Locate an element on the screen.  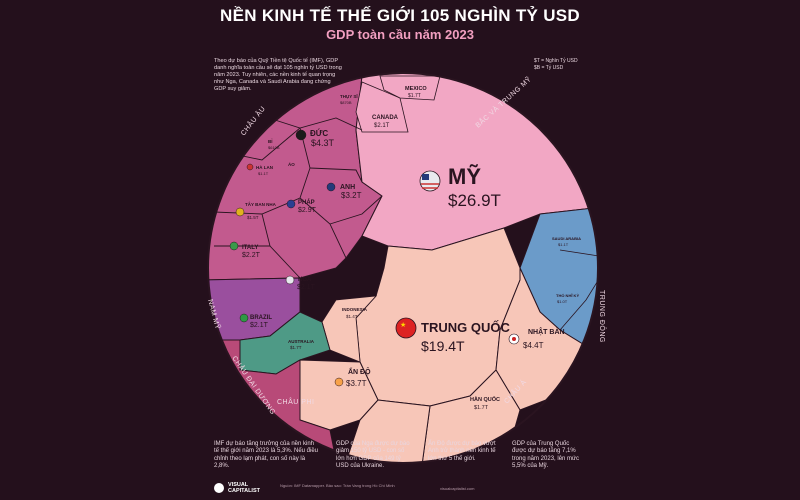
country-label-india: ẤN ĐỘ is located at coordinates (359, 371).